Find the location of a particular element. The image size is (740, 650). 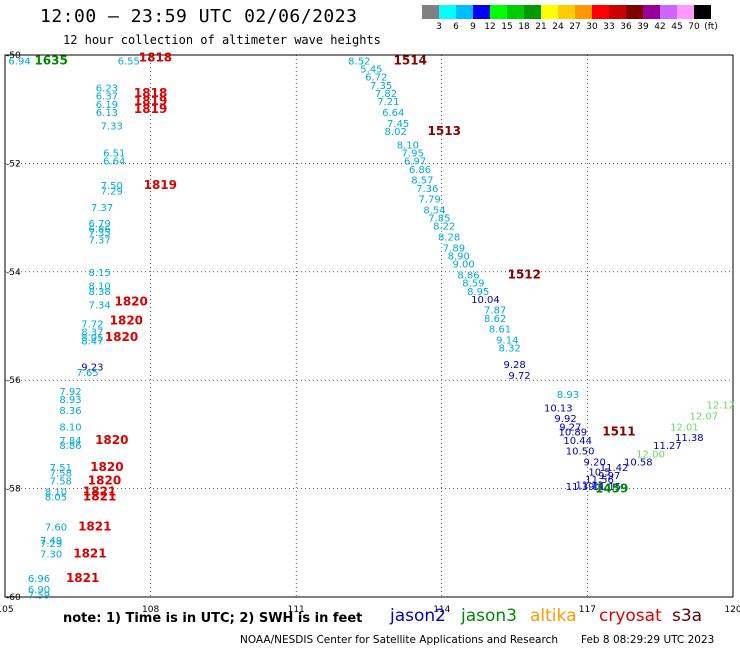

x-tick-label: 105 is located at coordinates (7, 610).